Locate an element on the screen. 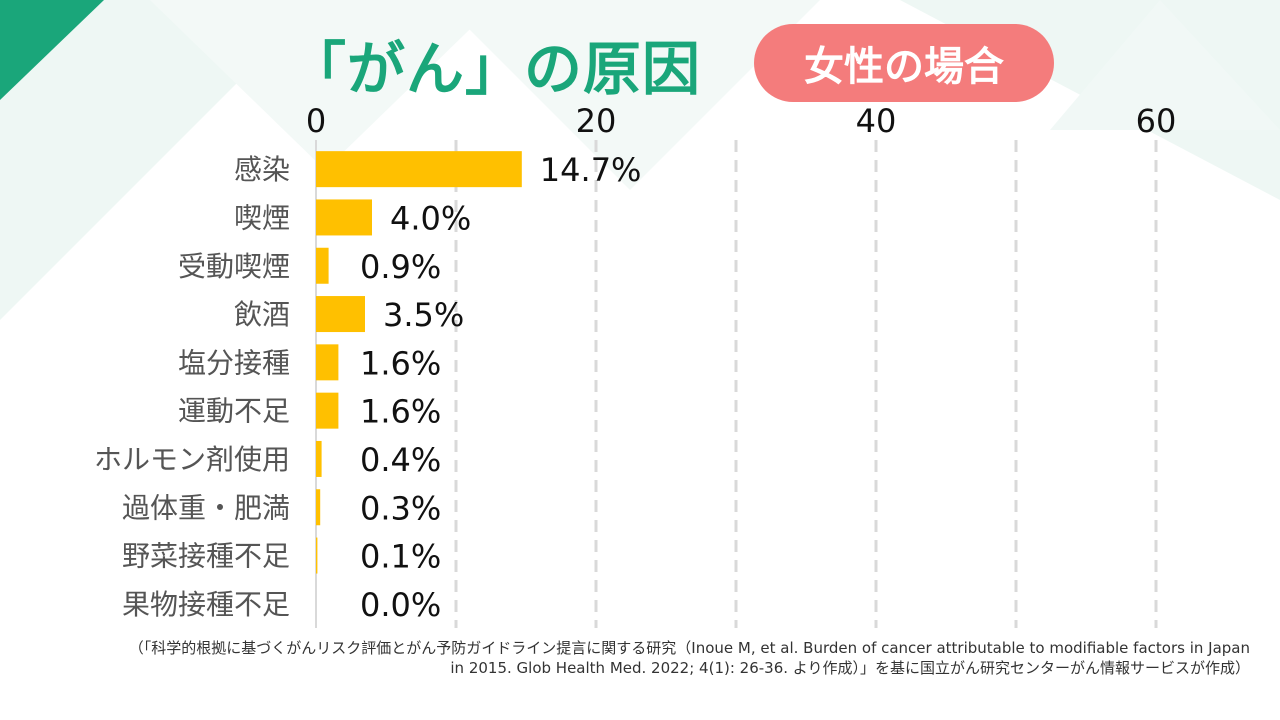 This screenshot has height=720, width=1280. category-label: 果物接種不足 is located at coordinates (206, 604).